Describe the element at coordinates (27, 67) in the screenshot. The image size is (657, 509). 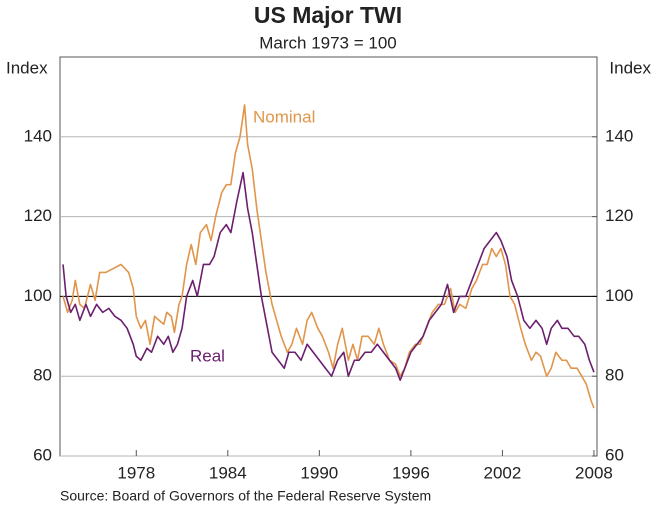
I see `y-axis-label: Index` at that location.